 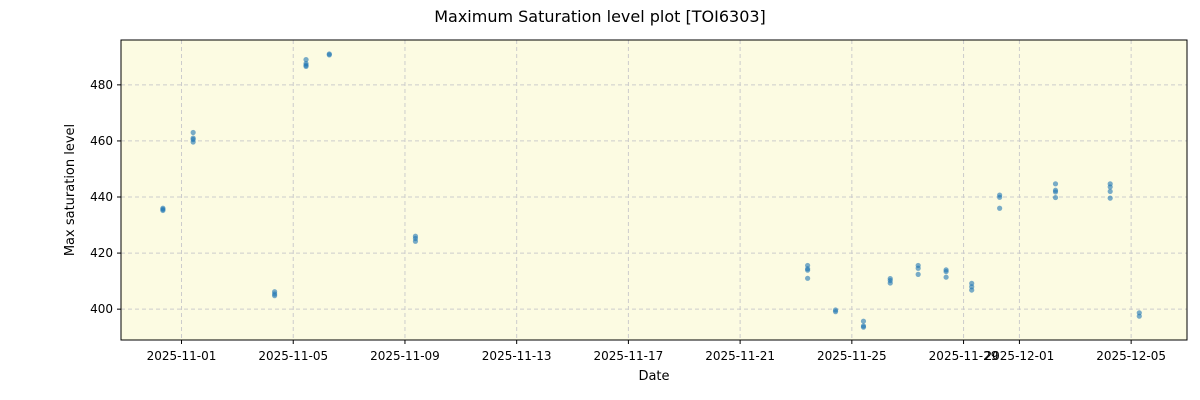 What do you see at coordinates (101, 85) in the screenshot?
I see `y-tick-label: 480` at bounding box center [101, 85].